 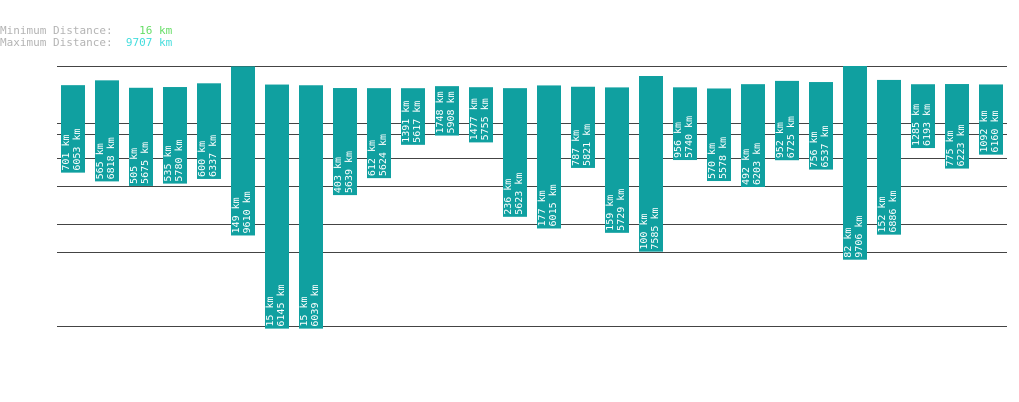 I want to click on max-label-18: 7585 km, so click(x=655, y=228).